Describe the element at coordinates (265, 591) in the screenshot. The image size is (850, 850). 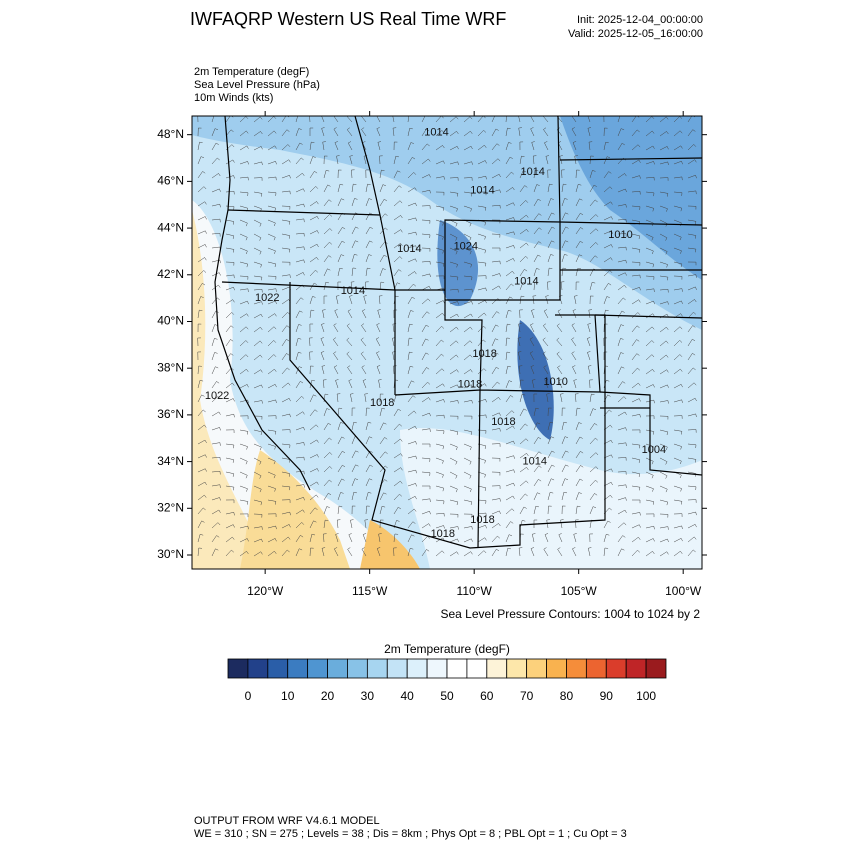
I see `lon-tick-label: 120°W` at that location.